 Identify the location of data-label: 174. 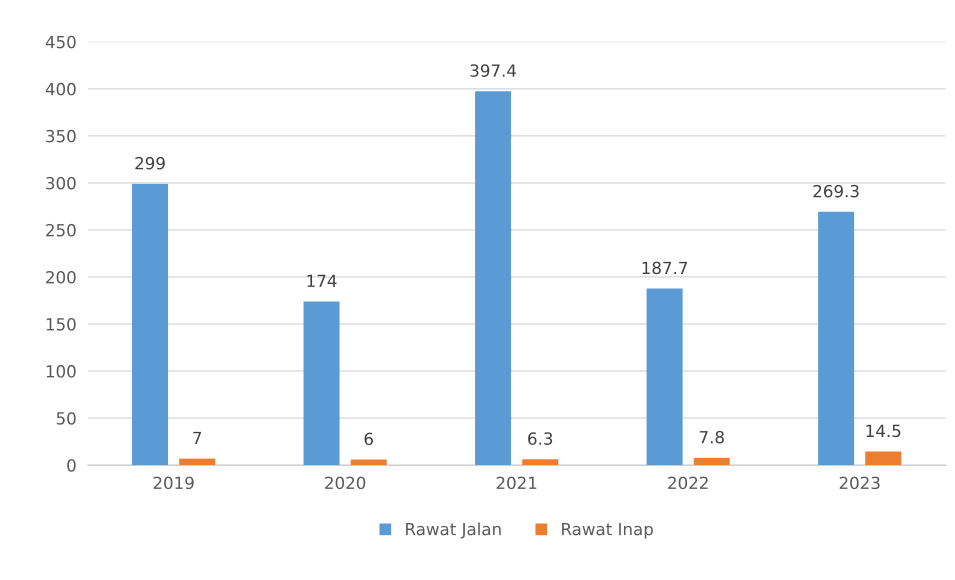
(322, 280).